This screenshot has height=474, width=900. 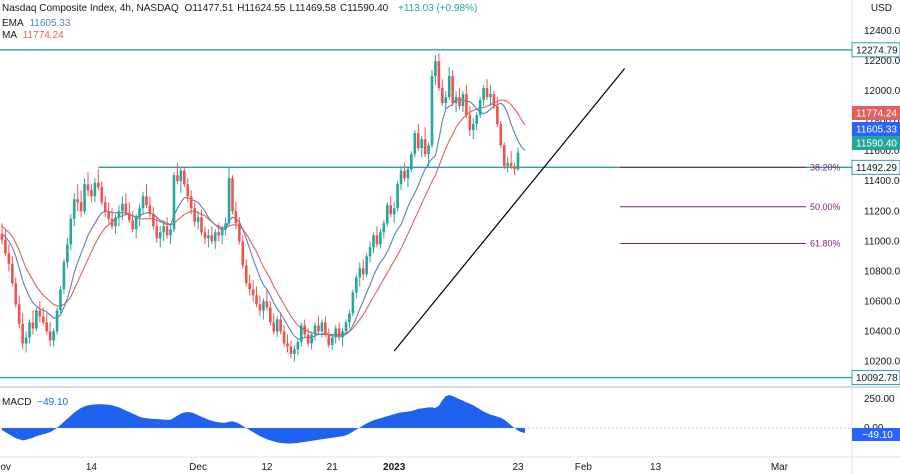 What do you see at coordinates (882, 271) in the screenshot?
I see `y-tick-label: 10800.00` at bounding box center [882, 271].